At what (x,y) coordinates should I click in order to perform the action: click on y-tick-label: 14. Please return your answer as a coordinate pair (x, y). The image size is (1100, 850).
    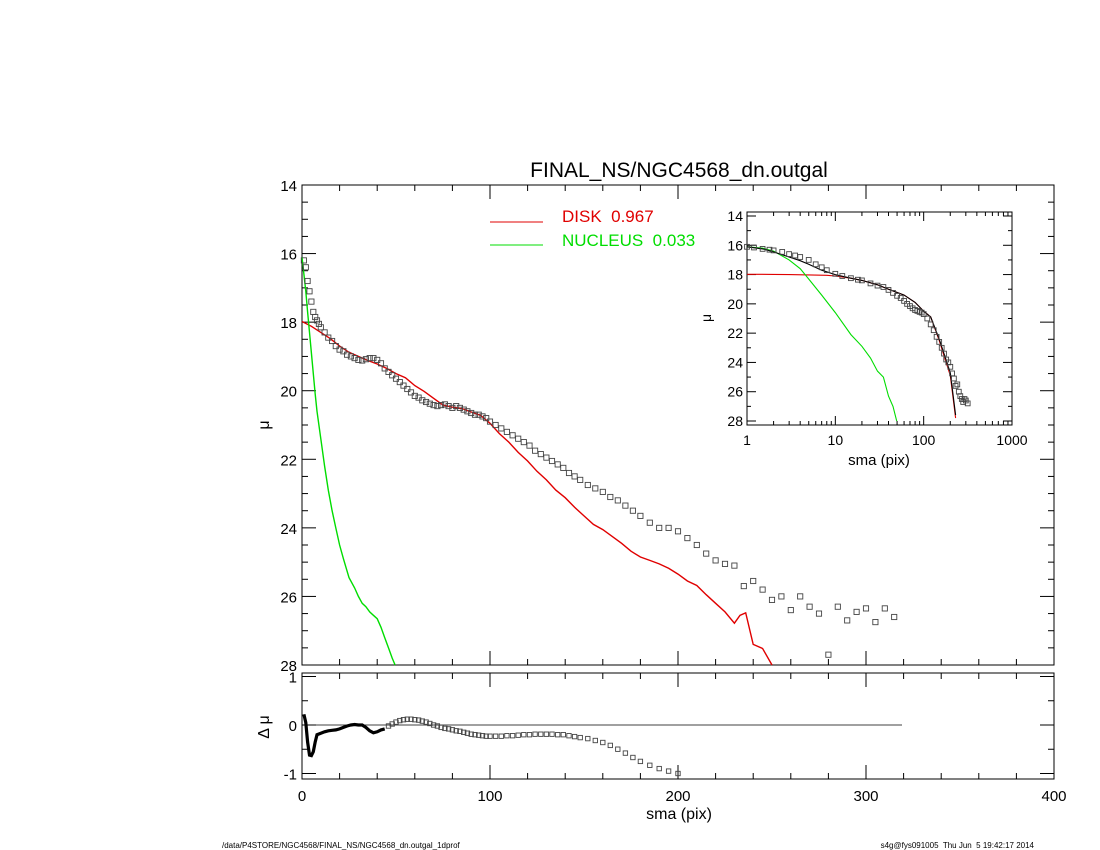
    Looking at the image, I should click on (288, 186).